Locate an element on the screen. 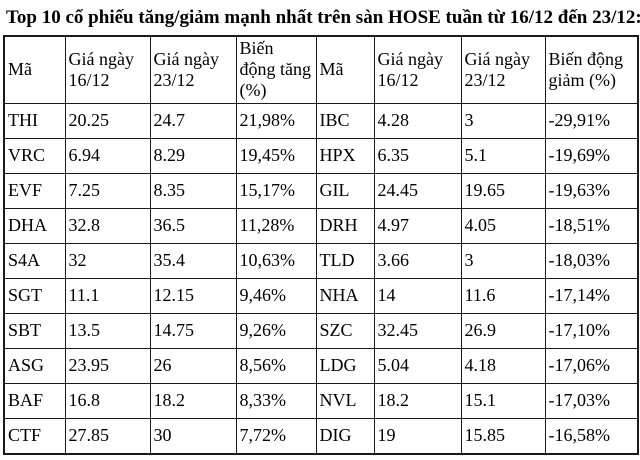 This screenshot has height=460, width=640. loser-price23-cell: 5.1 is located at coordinates (503, 155).